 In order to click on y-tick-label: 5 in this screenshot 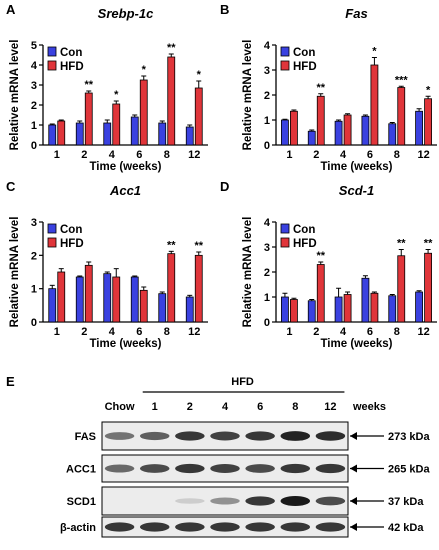, I will do `click(34, 46)`.